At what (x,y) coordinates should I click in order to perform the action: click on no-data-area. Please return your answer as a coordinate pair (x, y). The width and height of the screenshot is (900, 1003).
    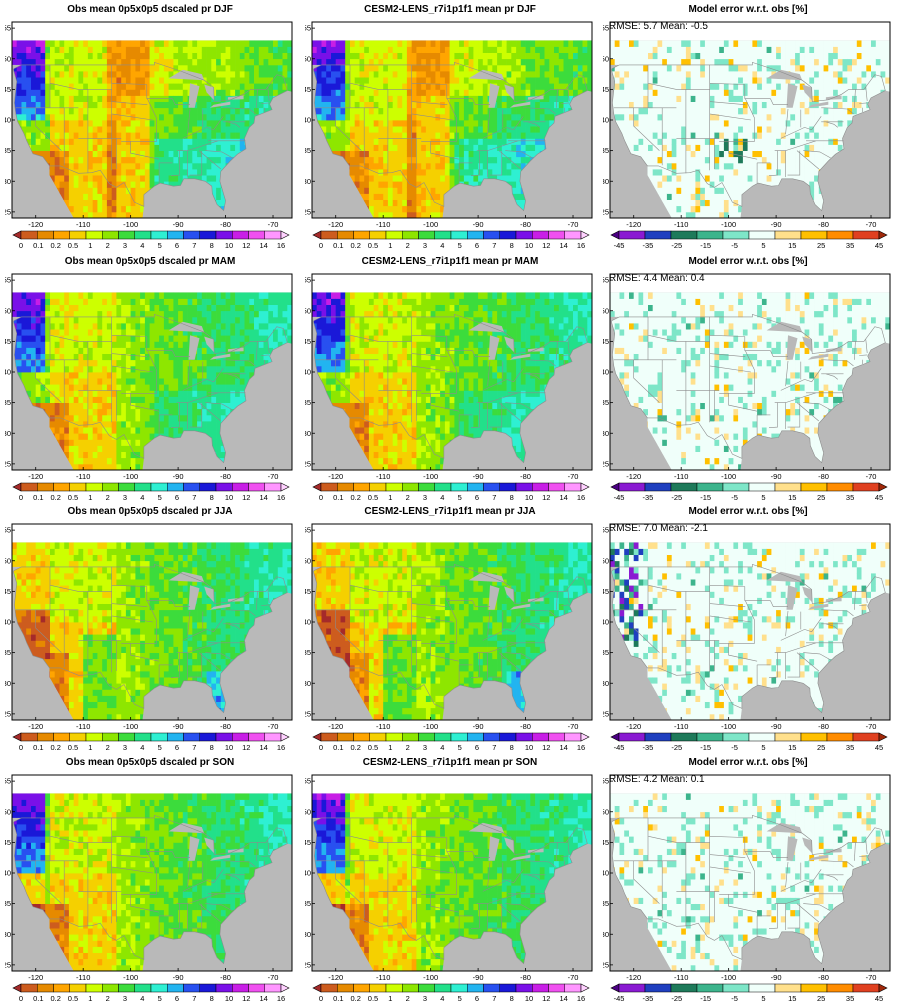
    Looking at the image, I should click on (152, 31).